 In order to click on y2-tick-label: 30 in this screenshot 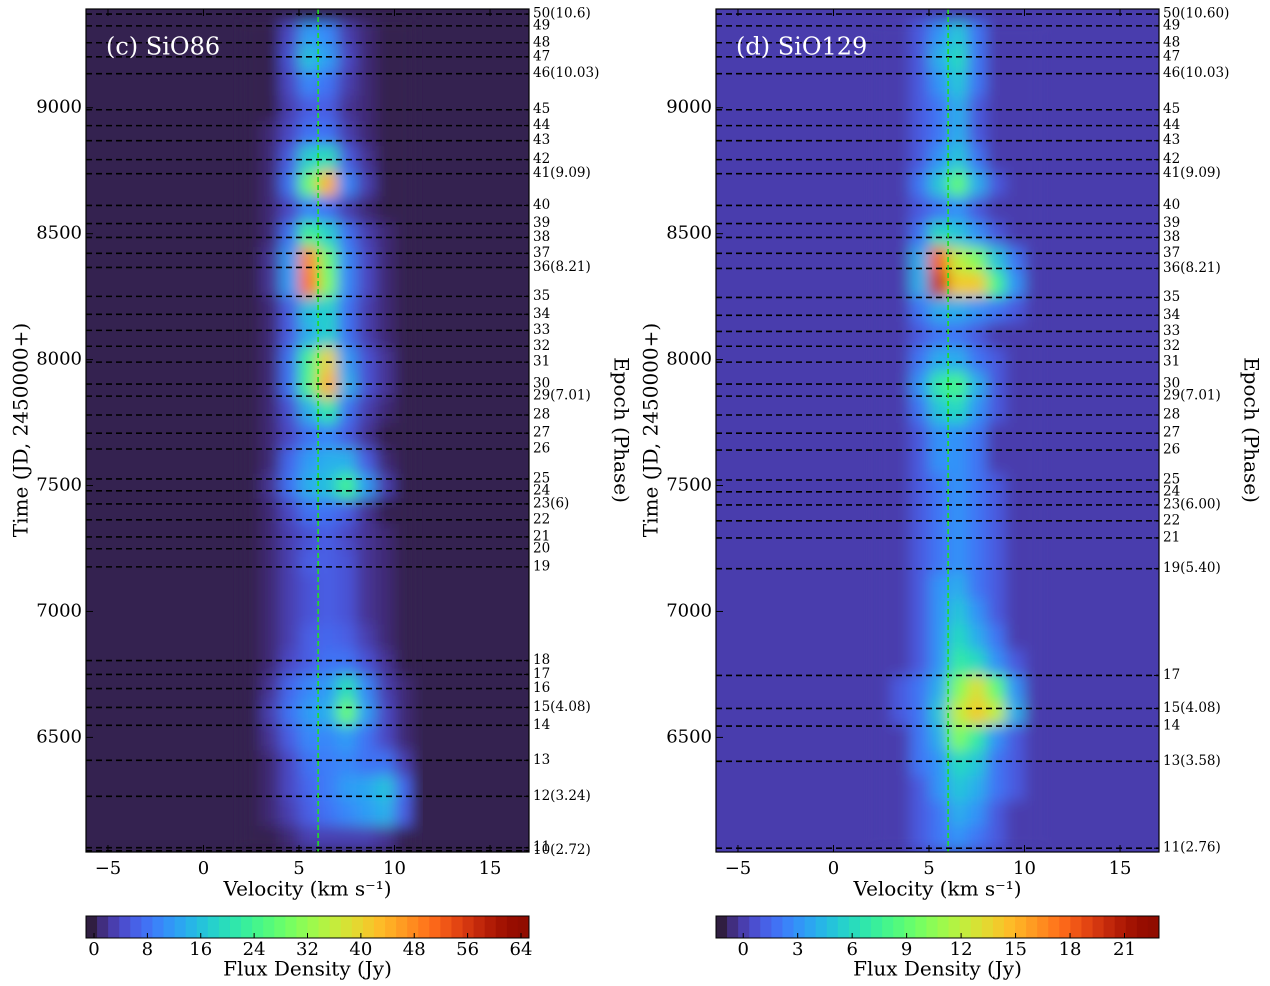, I will do `click(541, 384)`.